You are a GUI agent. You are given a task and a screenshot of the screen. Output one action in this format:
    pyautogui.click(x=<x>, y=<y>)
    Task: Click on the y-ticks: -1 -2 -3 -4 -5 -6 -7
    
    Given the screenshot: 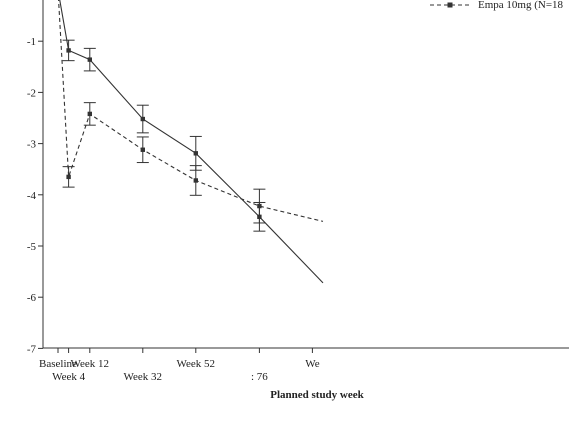 What is the action you would take?
    pyautogui.click(x=35, y=195)
    